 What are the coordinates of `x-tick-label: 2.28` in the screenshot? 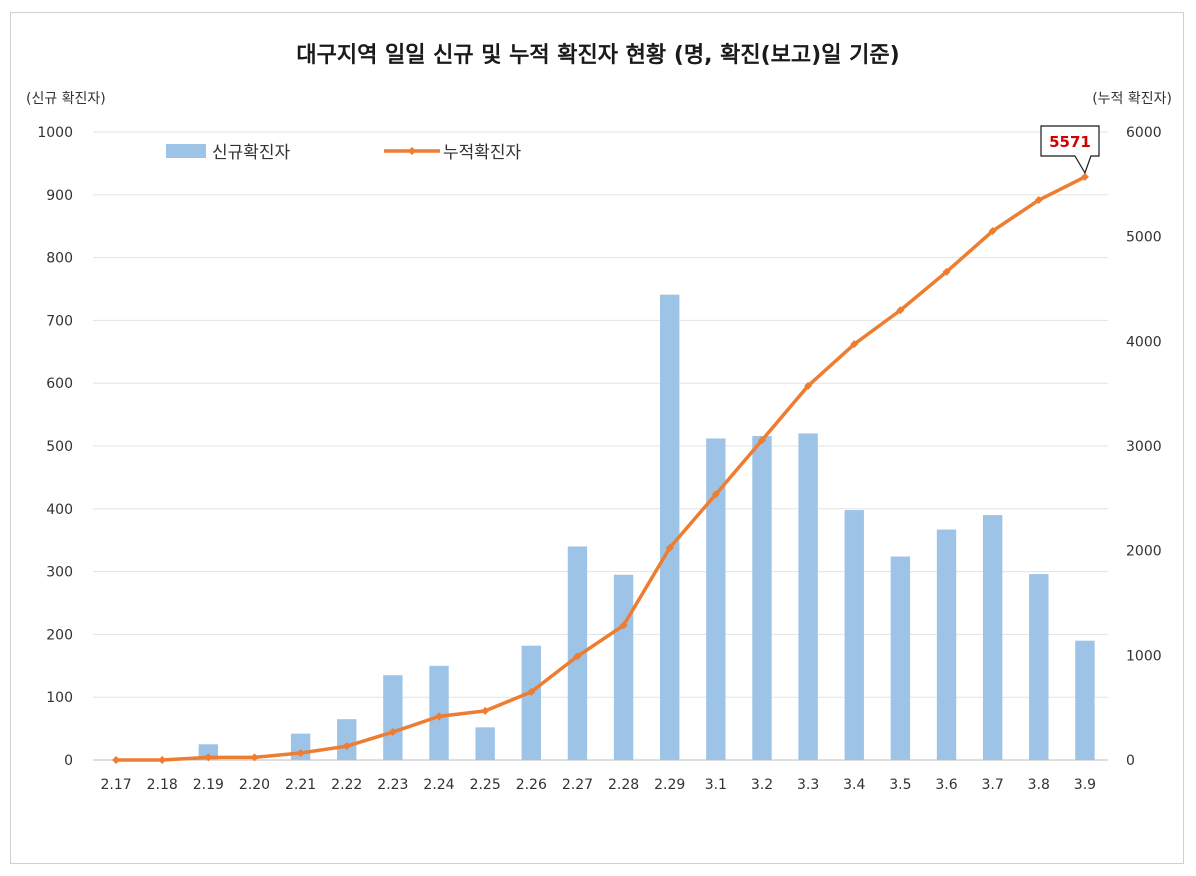 It's located at (623, 785).